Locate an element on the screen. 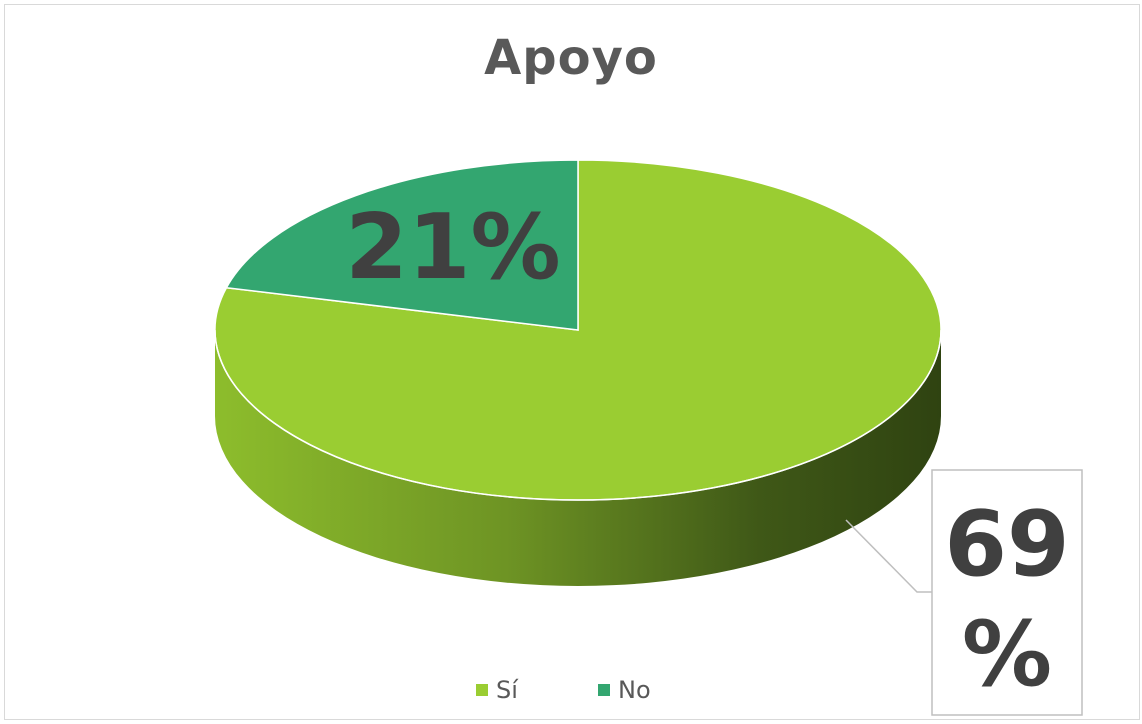  legend-label-si: Sí is located at coordinates (507, 690).